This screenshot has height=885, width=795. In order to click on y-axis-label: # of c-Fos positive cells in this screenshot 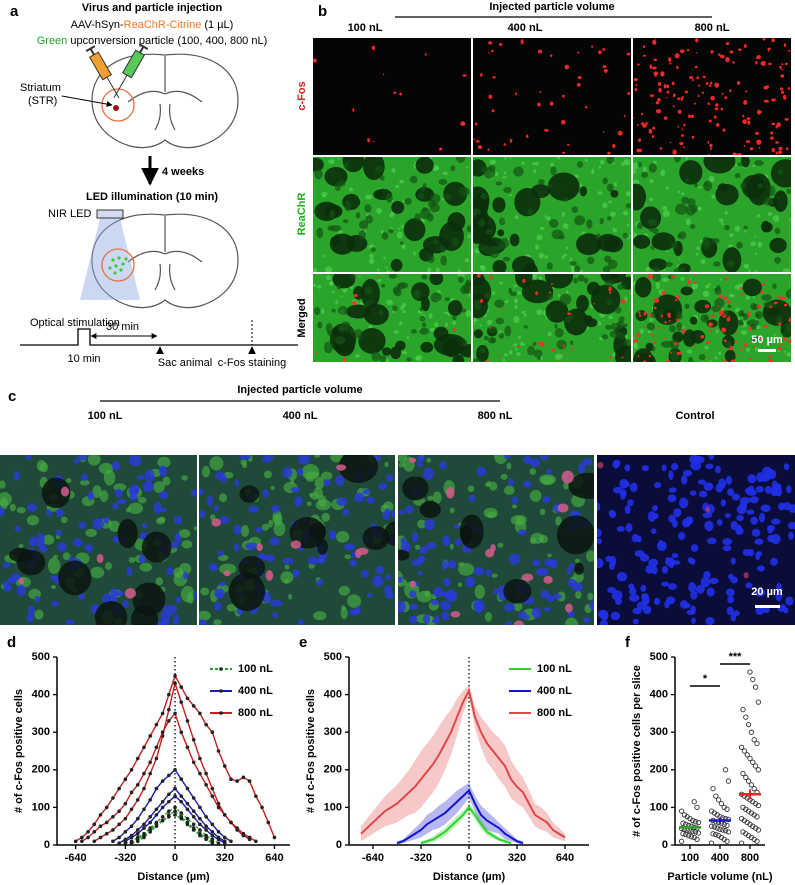, I will do `click(19, 751)`.